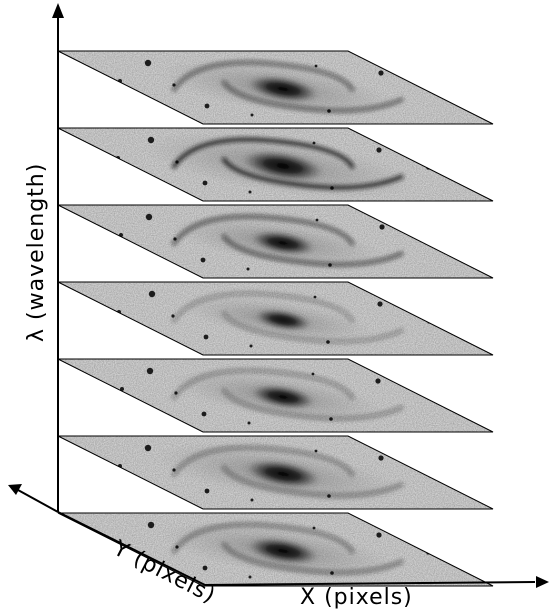 The height and width of the screenshot is (614, 551). What do you see at coordinates (107, 535) in the screenshot?
I see `y-axis` at bounding box center [107, 535].